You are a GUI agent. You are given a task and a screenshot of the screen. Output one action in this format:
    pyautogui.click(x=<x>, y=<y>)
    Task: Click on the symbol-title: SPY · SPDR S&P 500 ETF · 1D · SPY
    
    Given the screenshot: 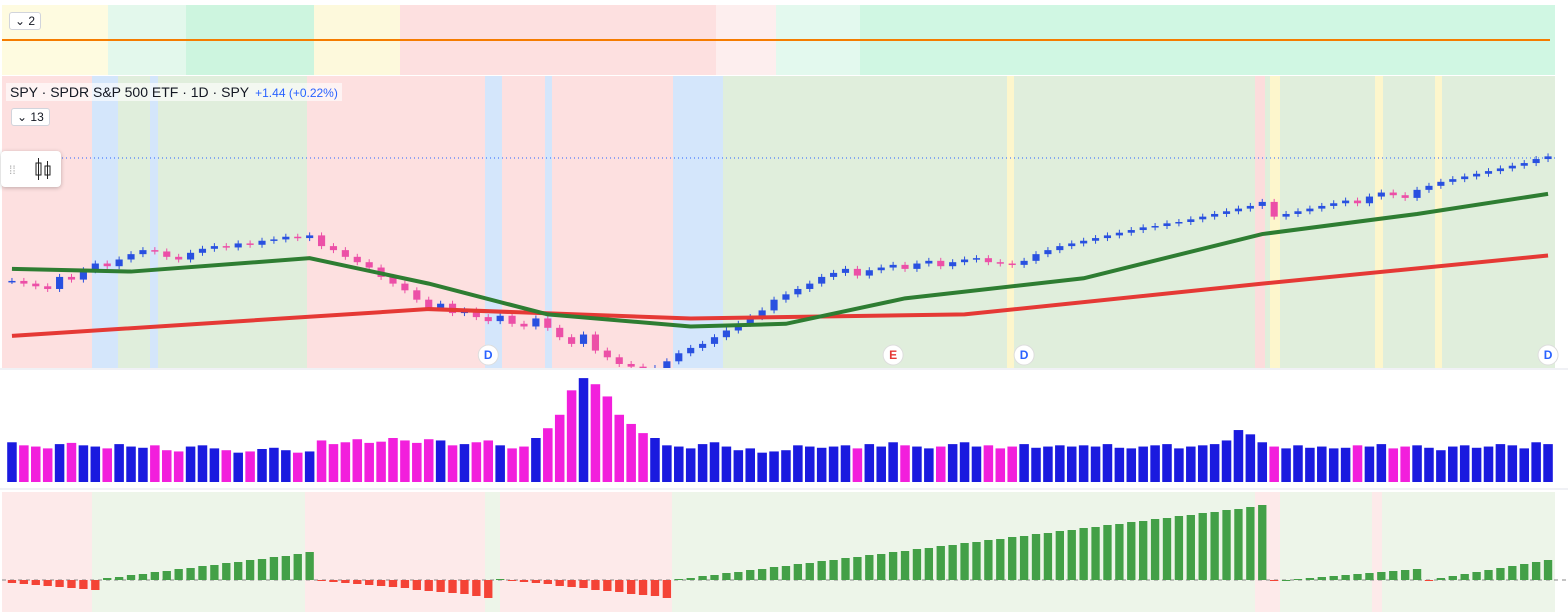 What is the action you would take?
    pyautogui.click(x=130, y=92)
    